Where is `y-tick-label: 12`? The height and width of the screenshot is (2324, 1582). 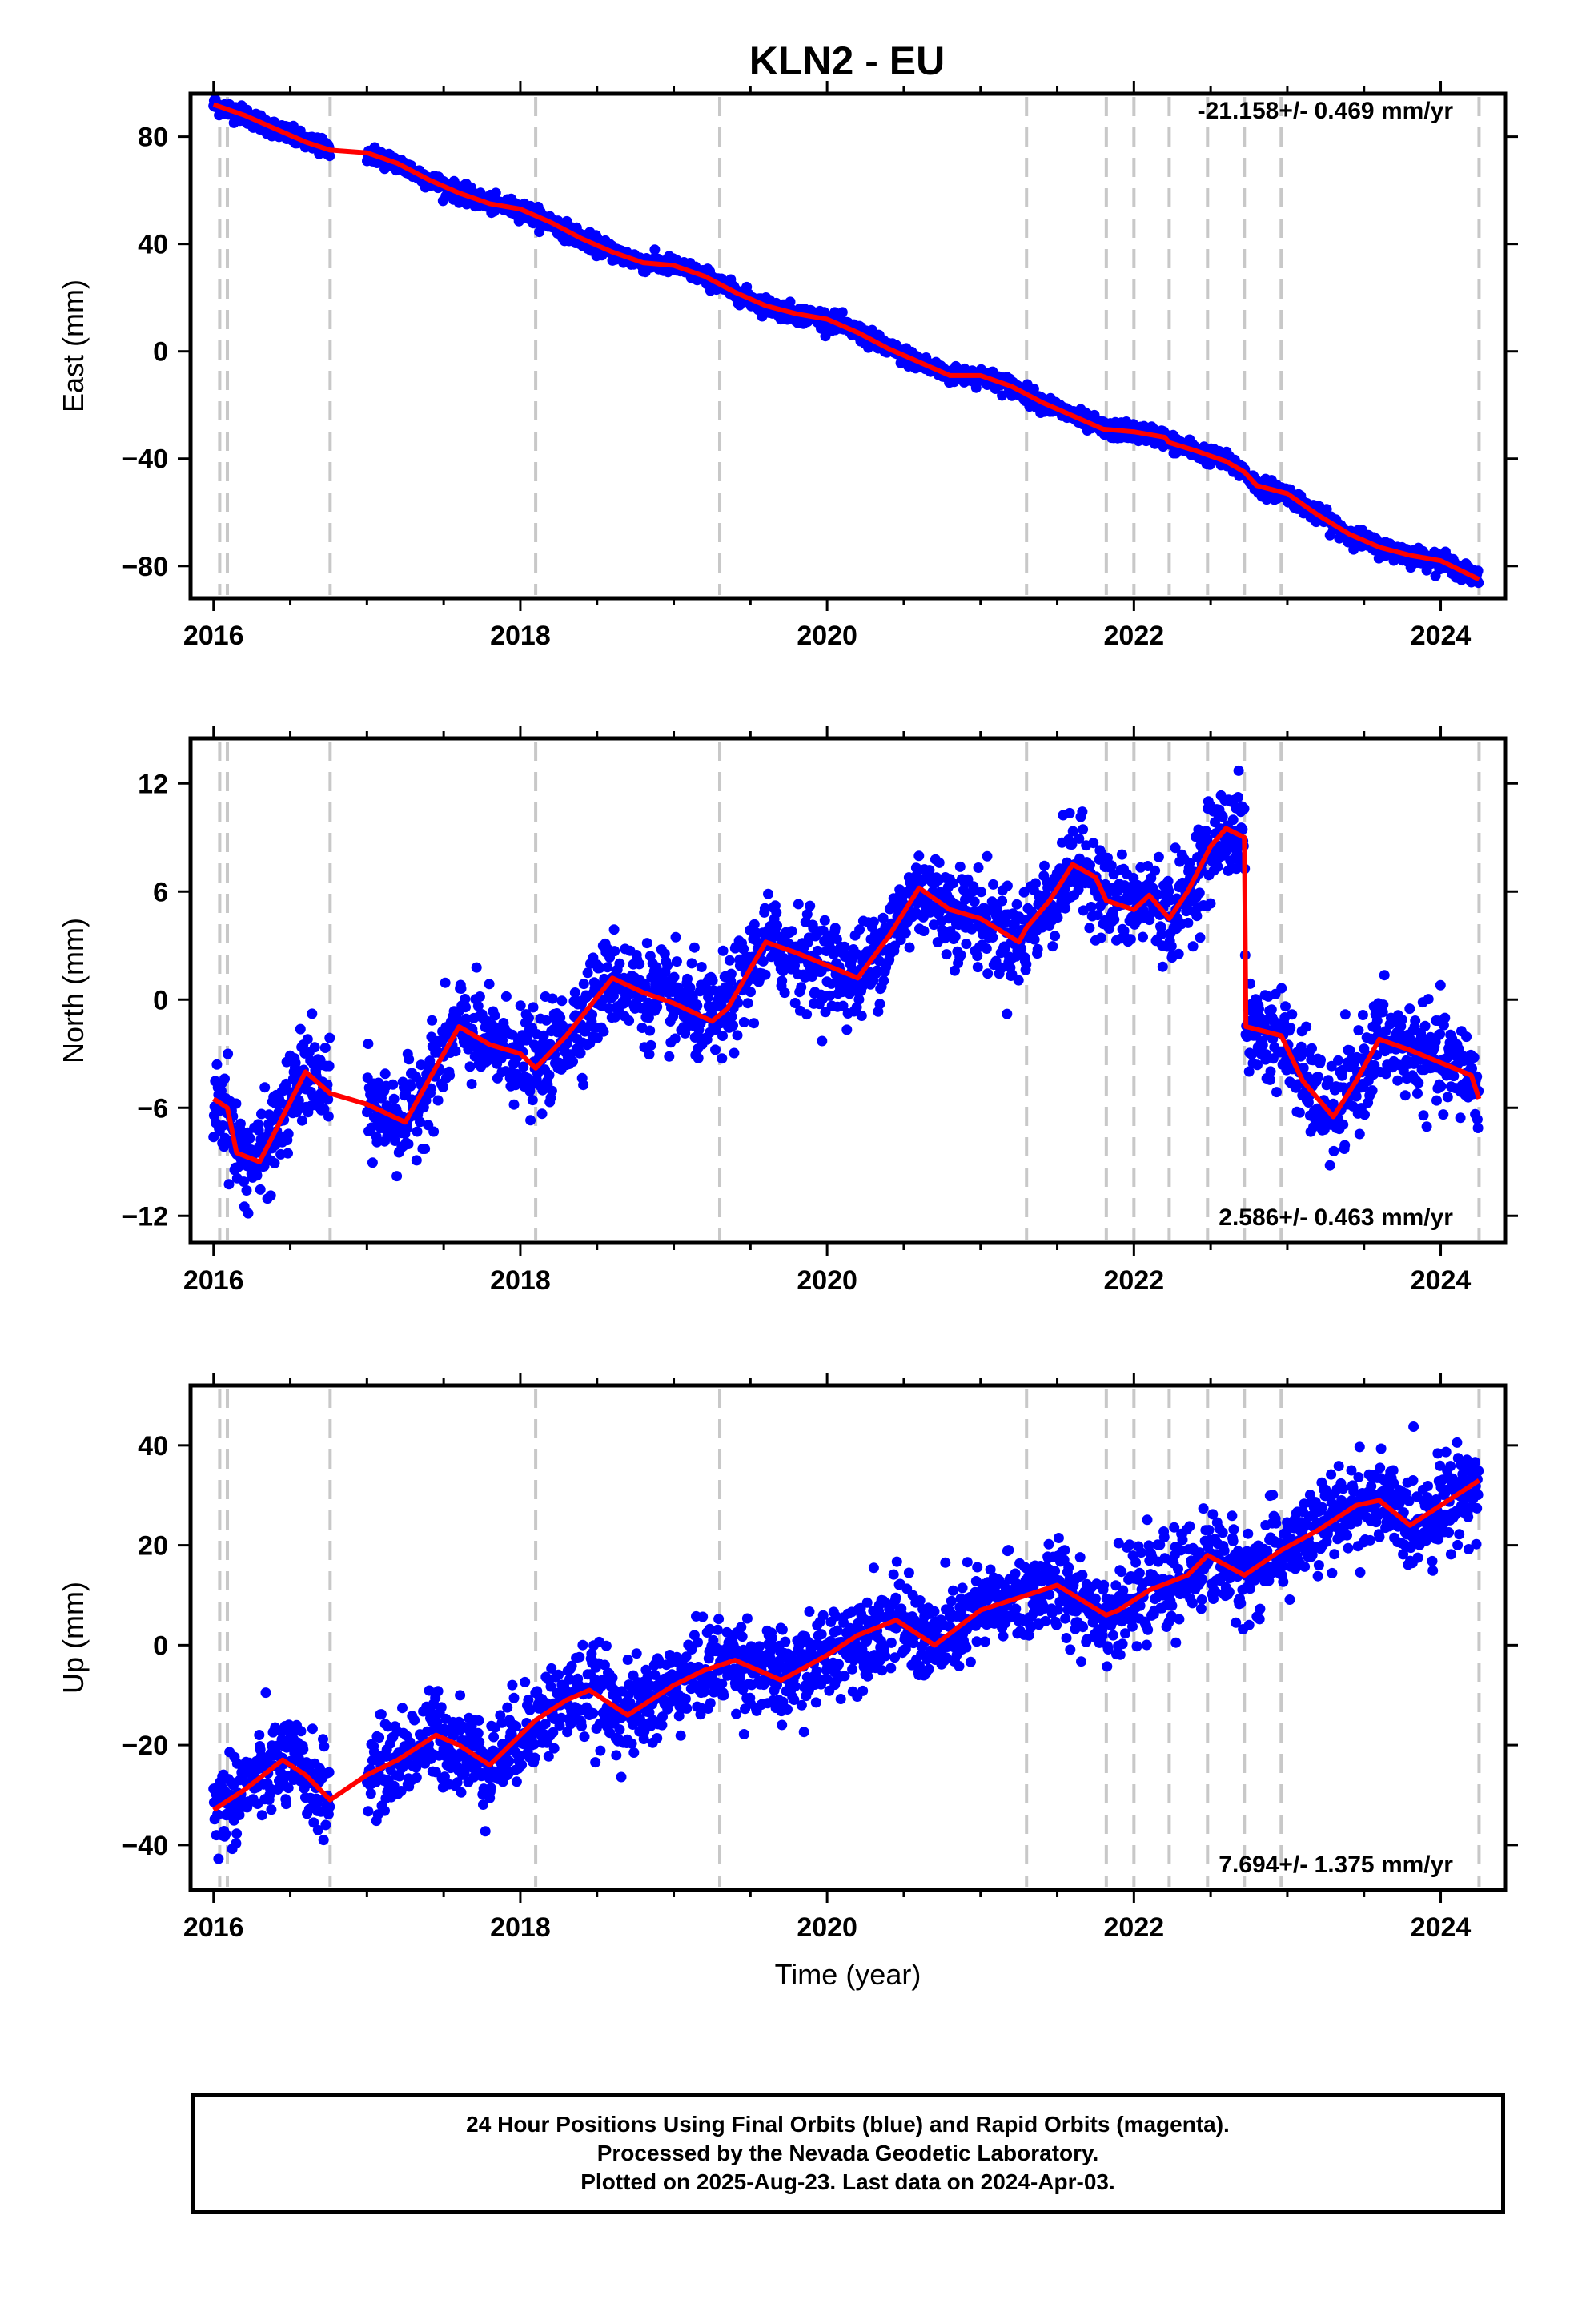
y-tick-label: 12 is located at coordinates (153, 784).